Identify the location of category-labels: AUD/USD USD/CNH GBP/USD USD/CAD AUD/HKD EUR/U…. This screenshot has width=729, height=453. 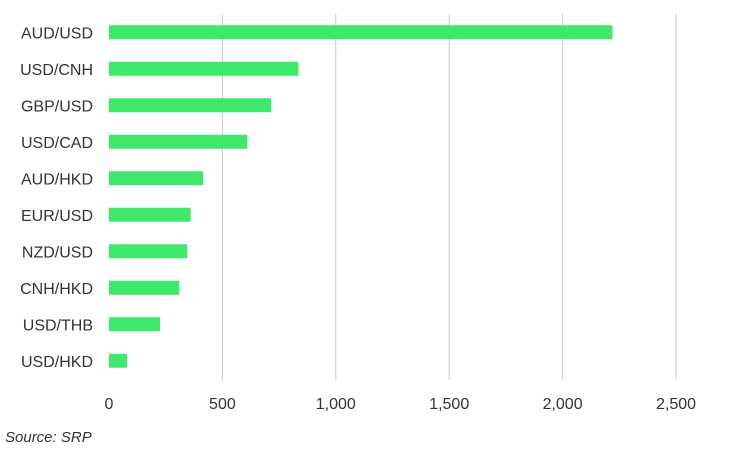
(56, 198).